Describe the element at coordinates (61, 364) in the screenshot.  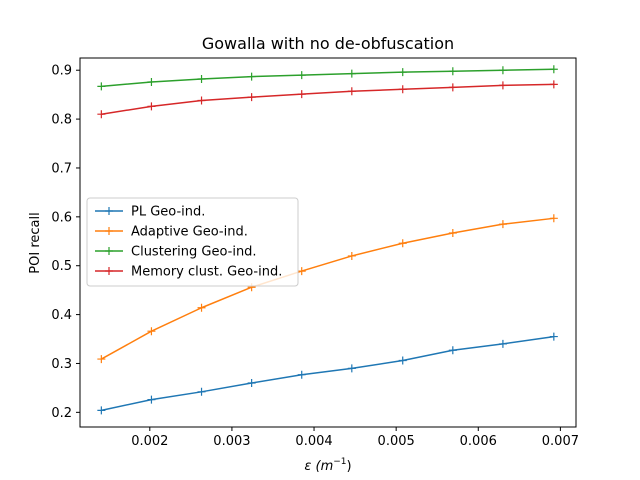
I see `y-tick-label: 0.3` at that location.